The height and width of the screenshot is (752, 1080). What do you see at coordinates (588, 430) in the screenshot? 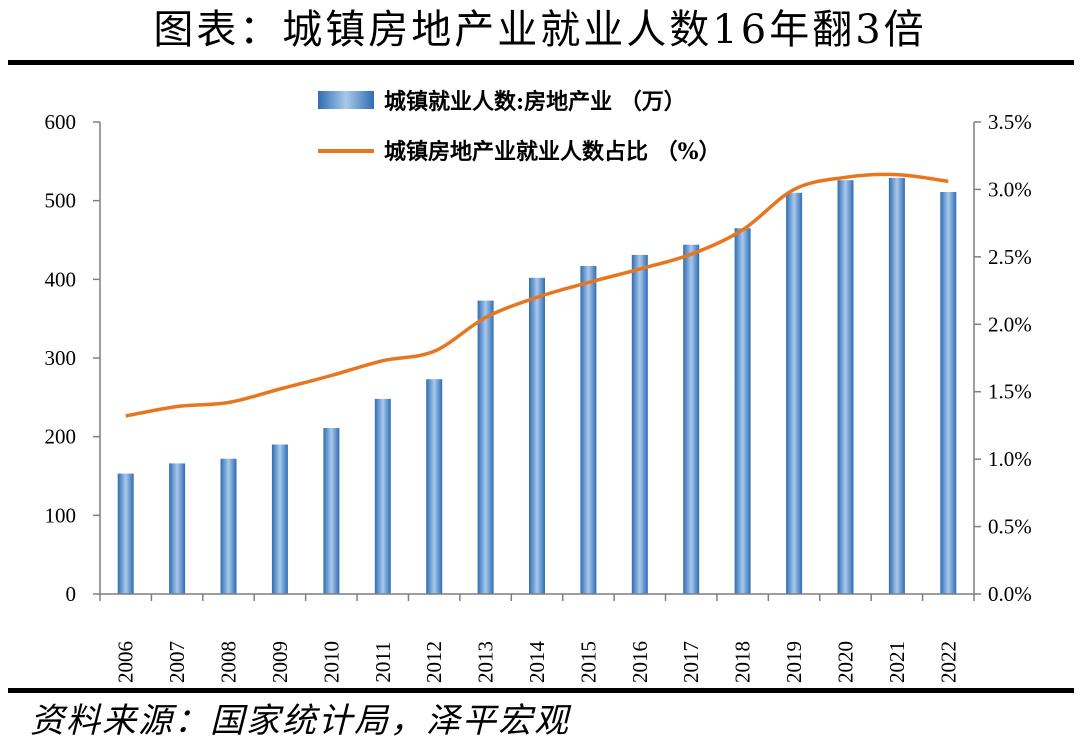
I see `bar-2015` at bounding box center [588, 430].